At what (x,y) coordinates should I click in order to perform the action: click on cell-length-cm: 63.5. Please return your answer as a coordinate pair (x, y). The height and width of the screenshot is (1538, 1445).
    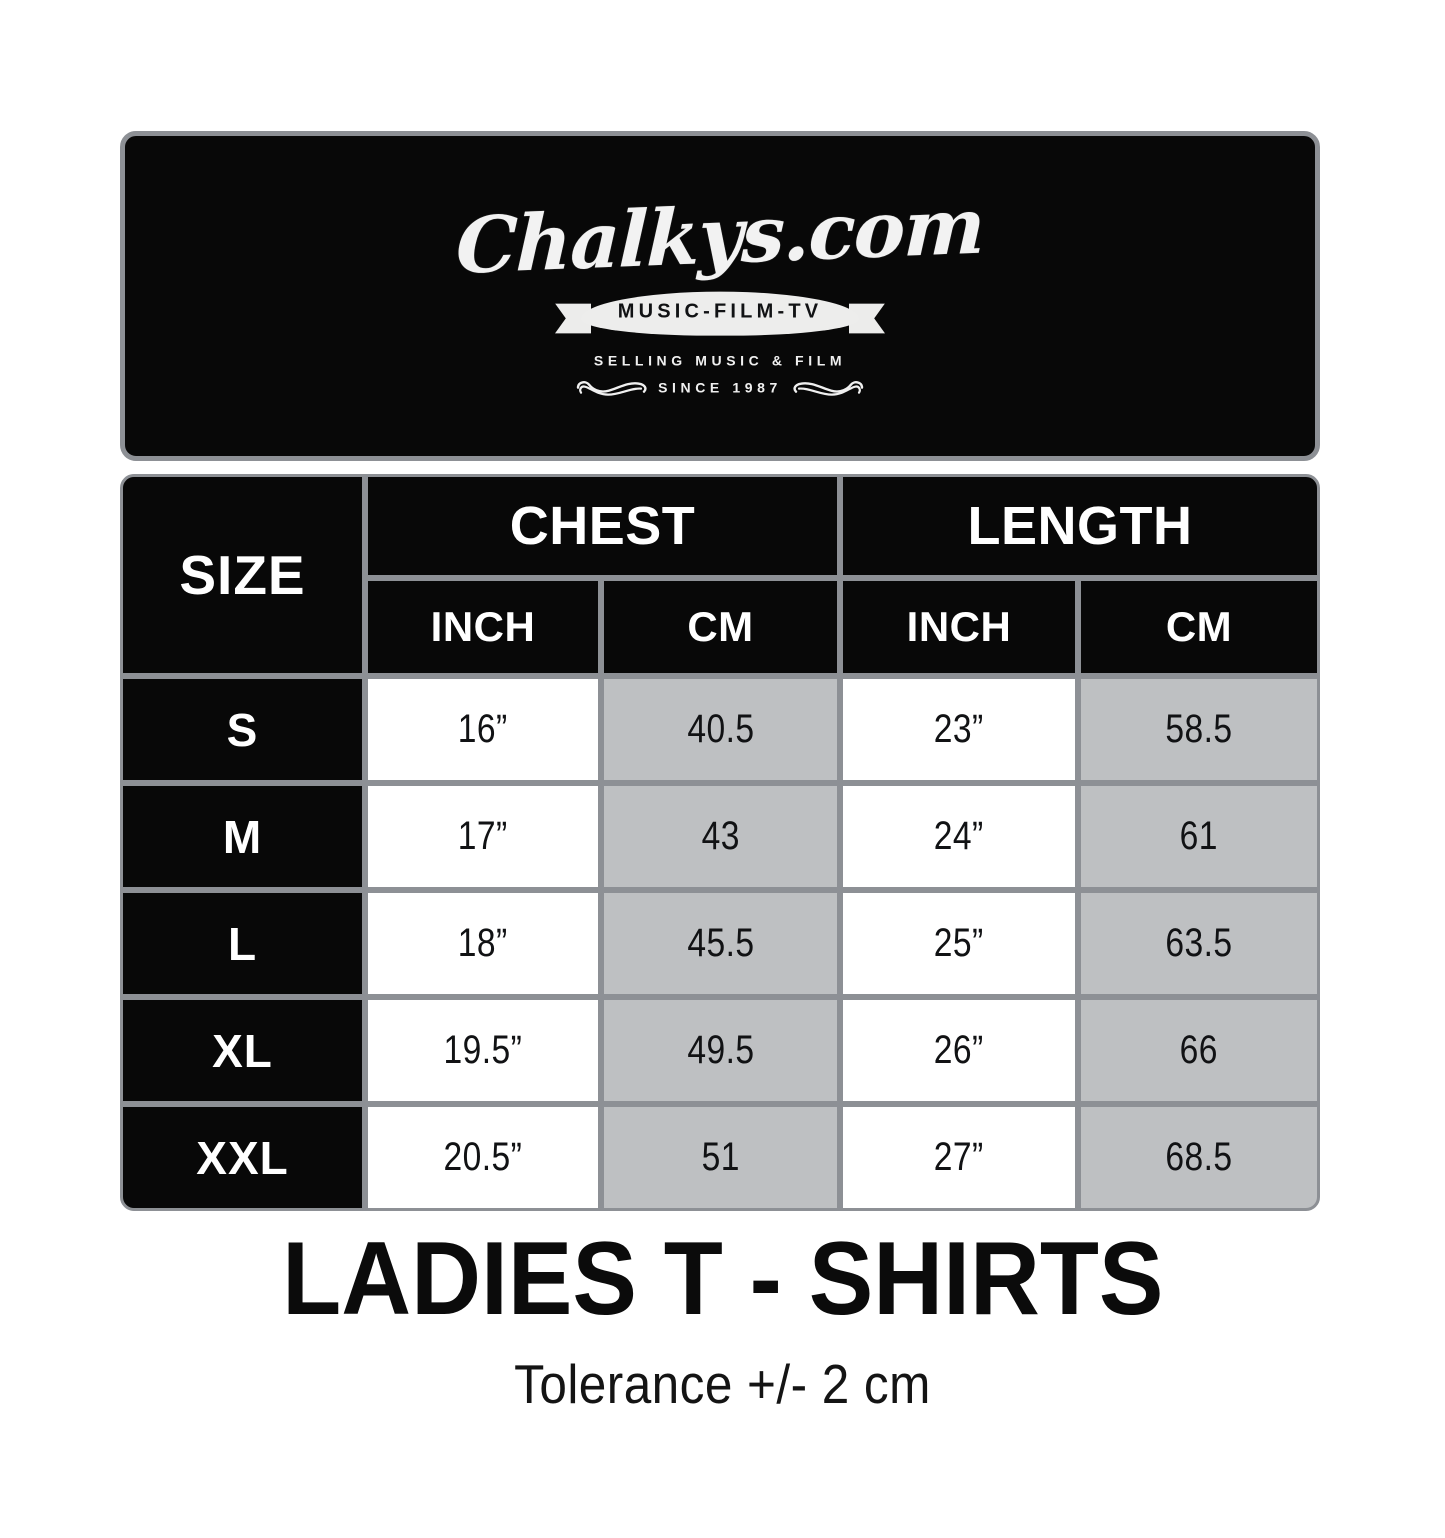
    Looking at the image, I should click on (1199, 943).